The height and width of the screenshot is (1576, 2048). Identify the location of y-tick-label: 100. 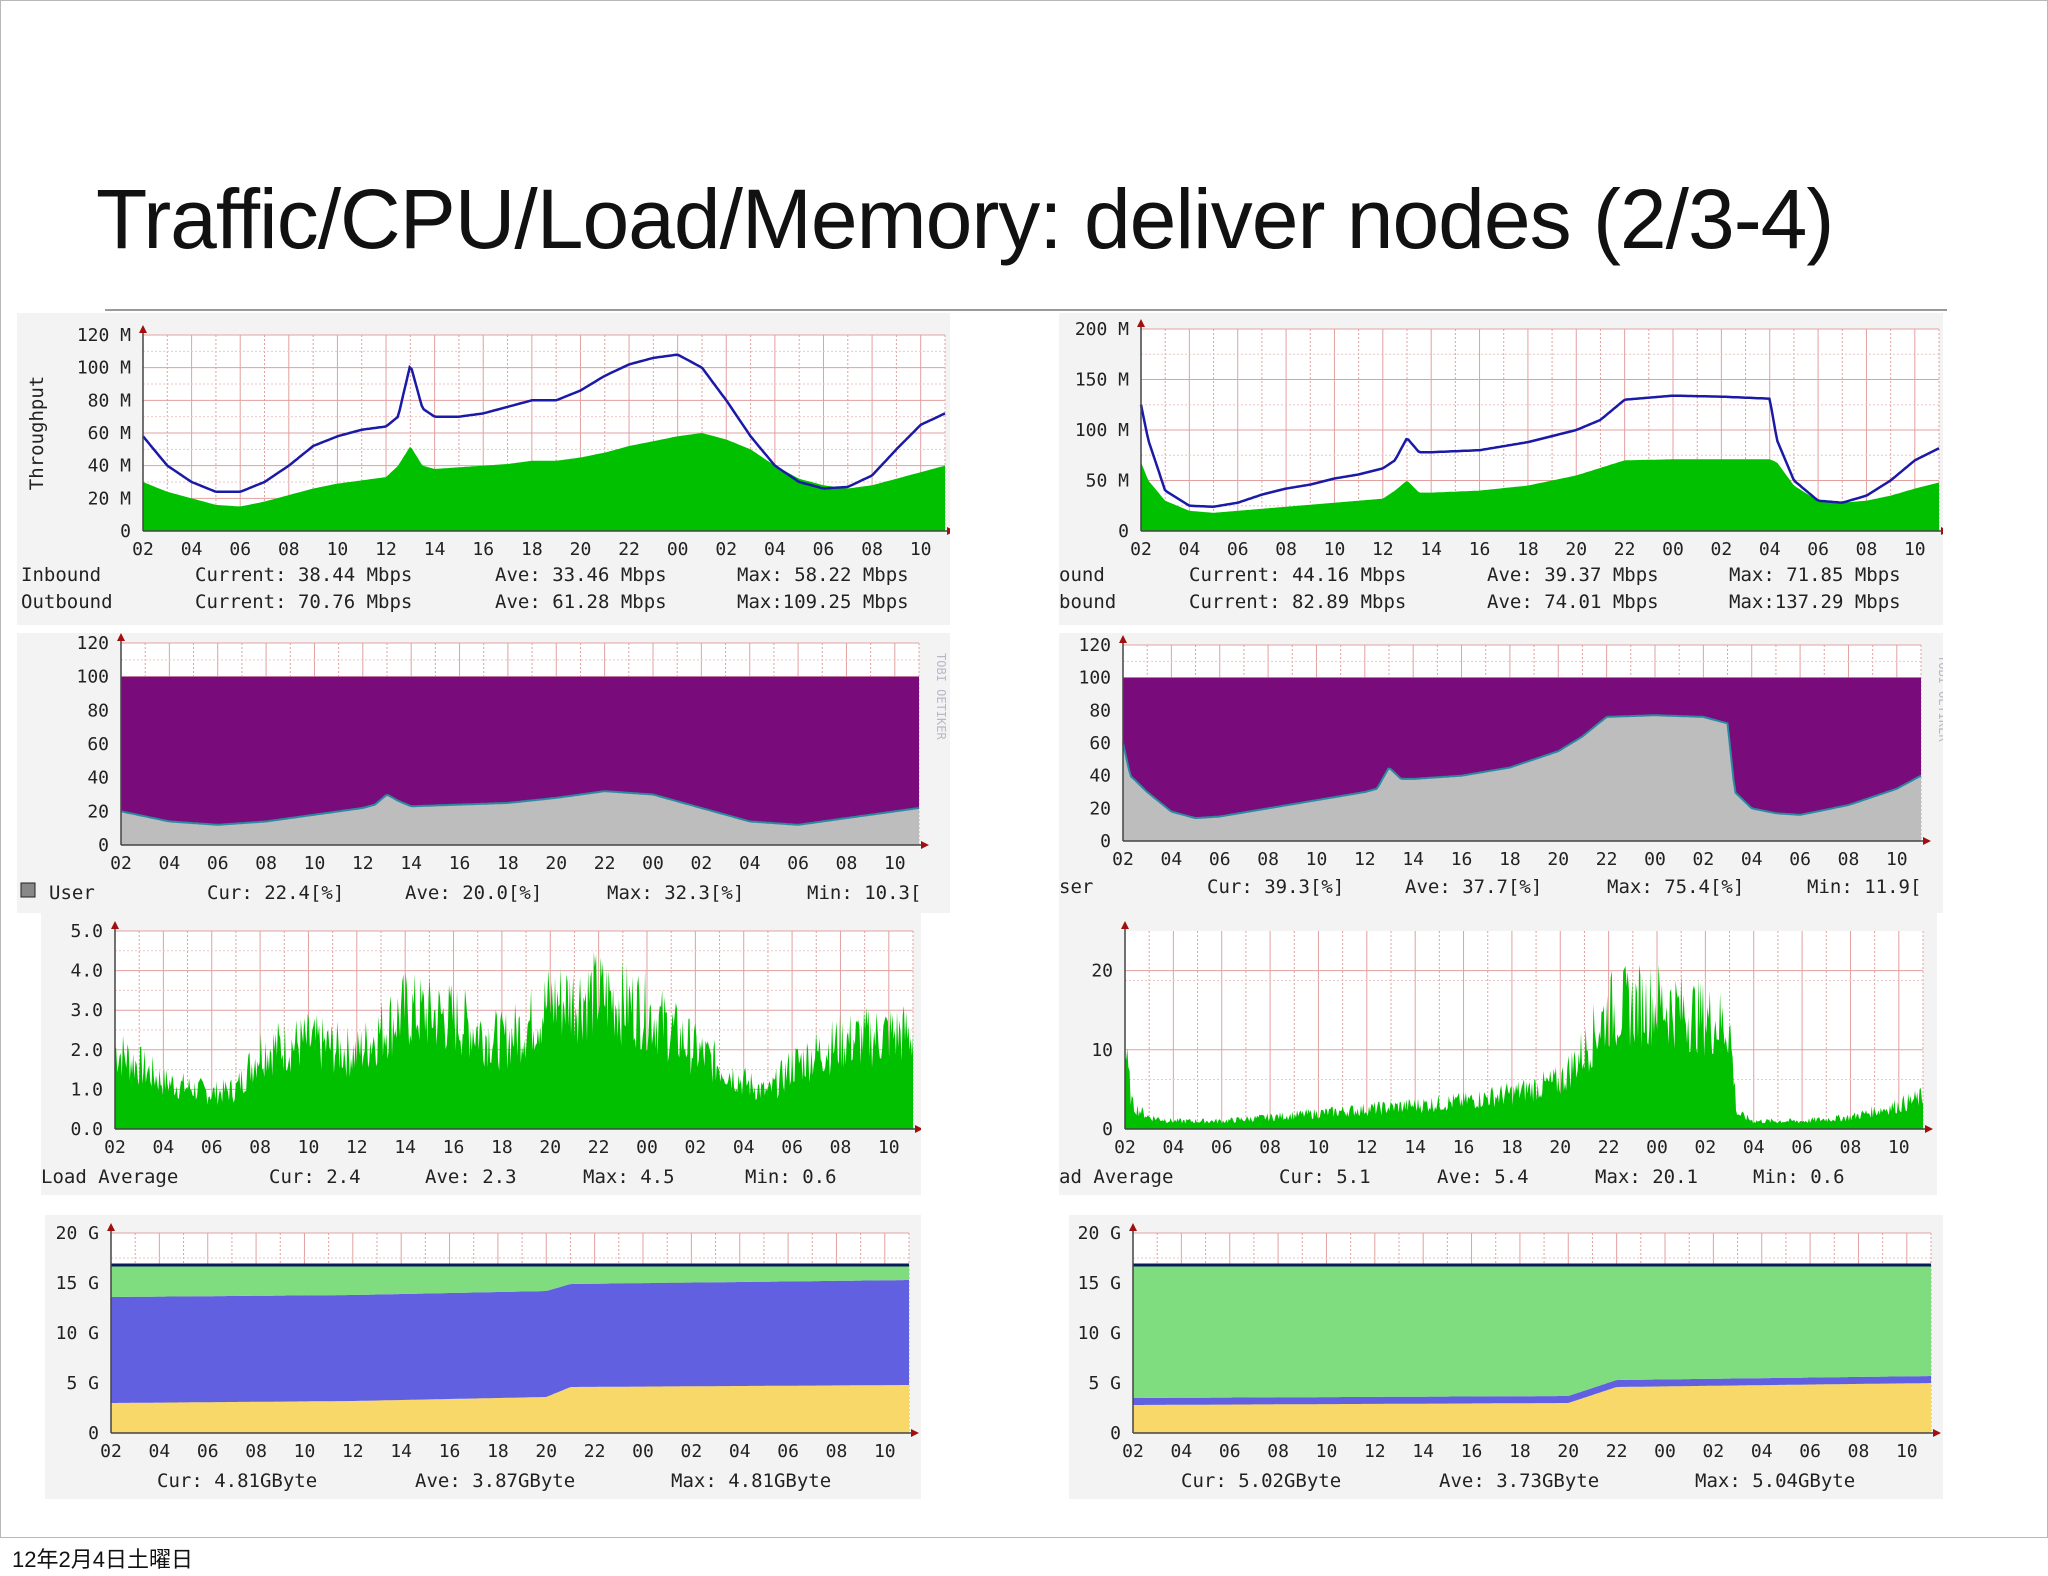
(1094, 678).